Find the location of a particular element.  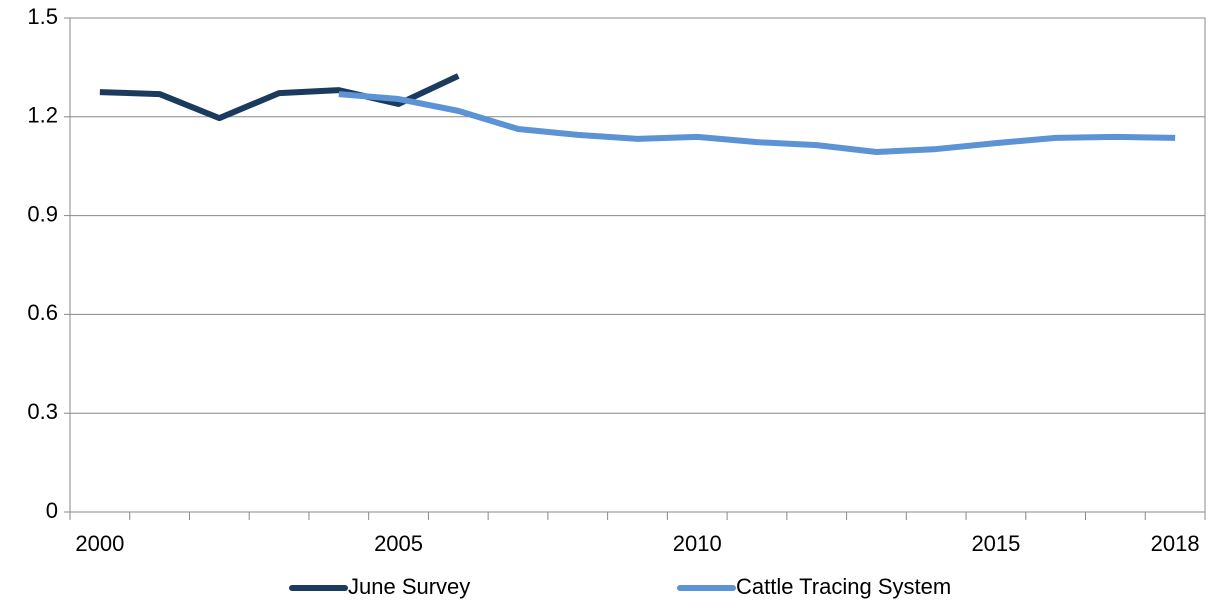

y-tick-label: 0.6 is located at coordinates (42, 312).